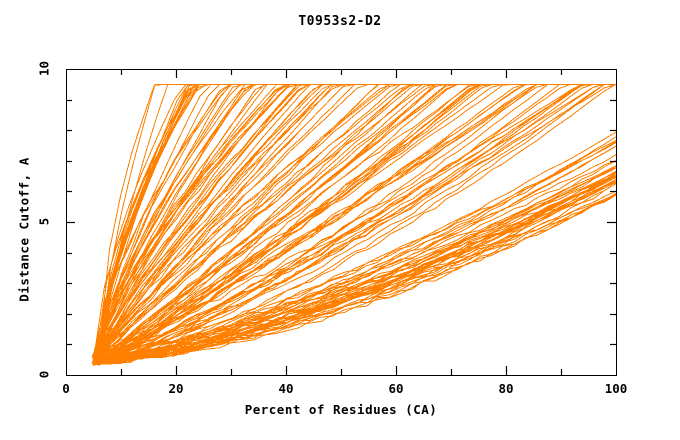 This screenshot has width=680, height=440. What do you see at coordinates (341, 409) in the screenshot?
I see `x-axis-title: Percent of Residues (CA)` at bounding box center [341, 409].